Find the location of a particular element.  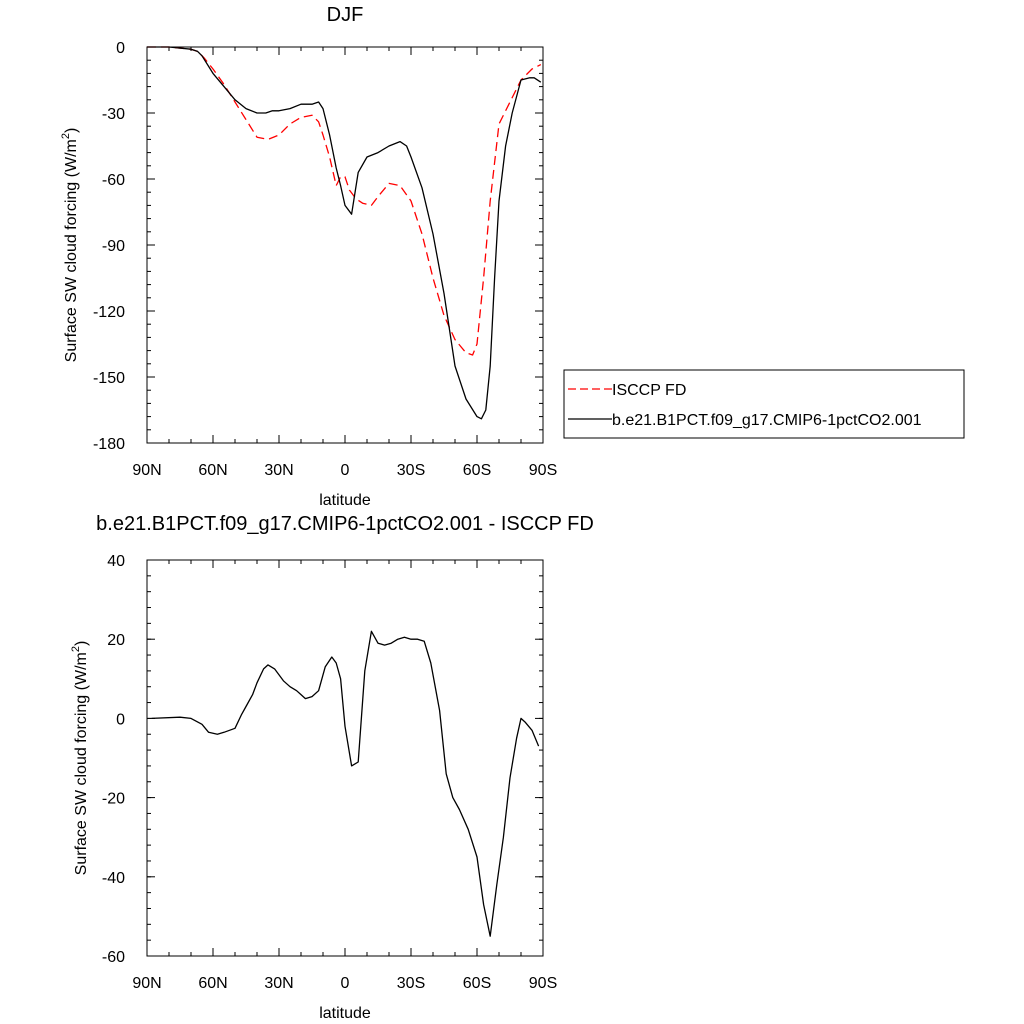

y-tick-label: 40 is located at coordinates (116, 561).